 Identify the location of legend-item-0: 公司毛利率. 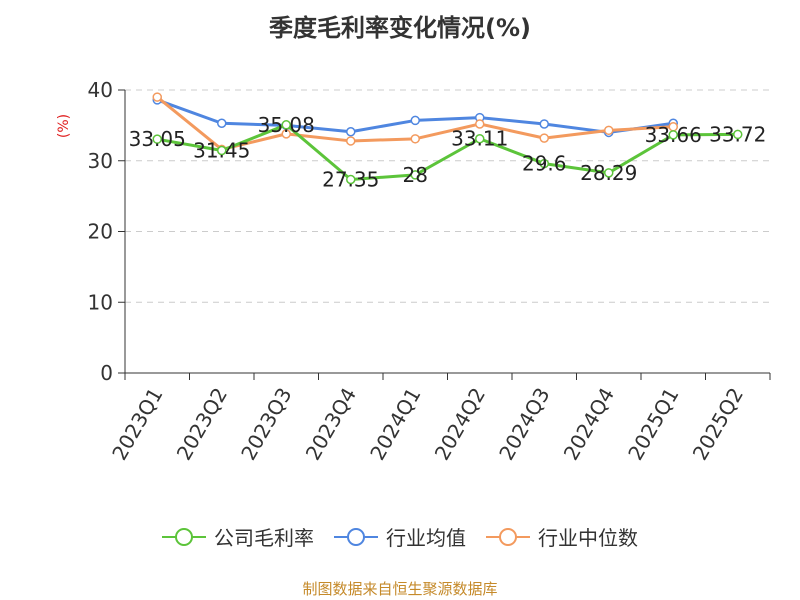
(238, 536).